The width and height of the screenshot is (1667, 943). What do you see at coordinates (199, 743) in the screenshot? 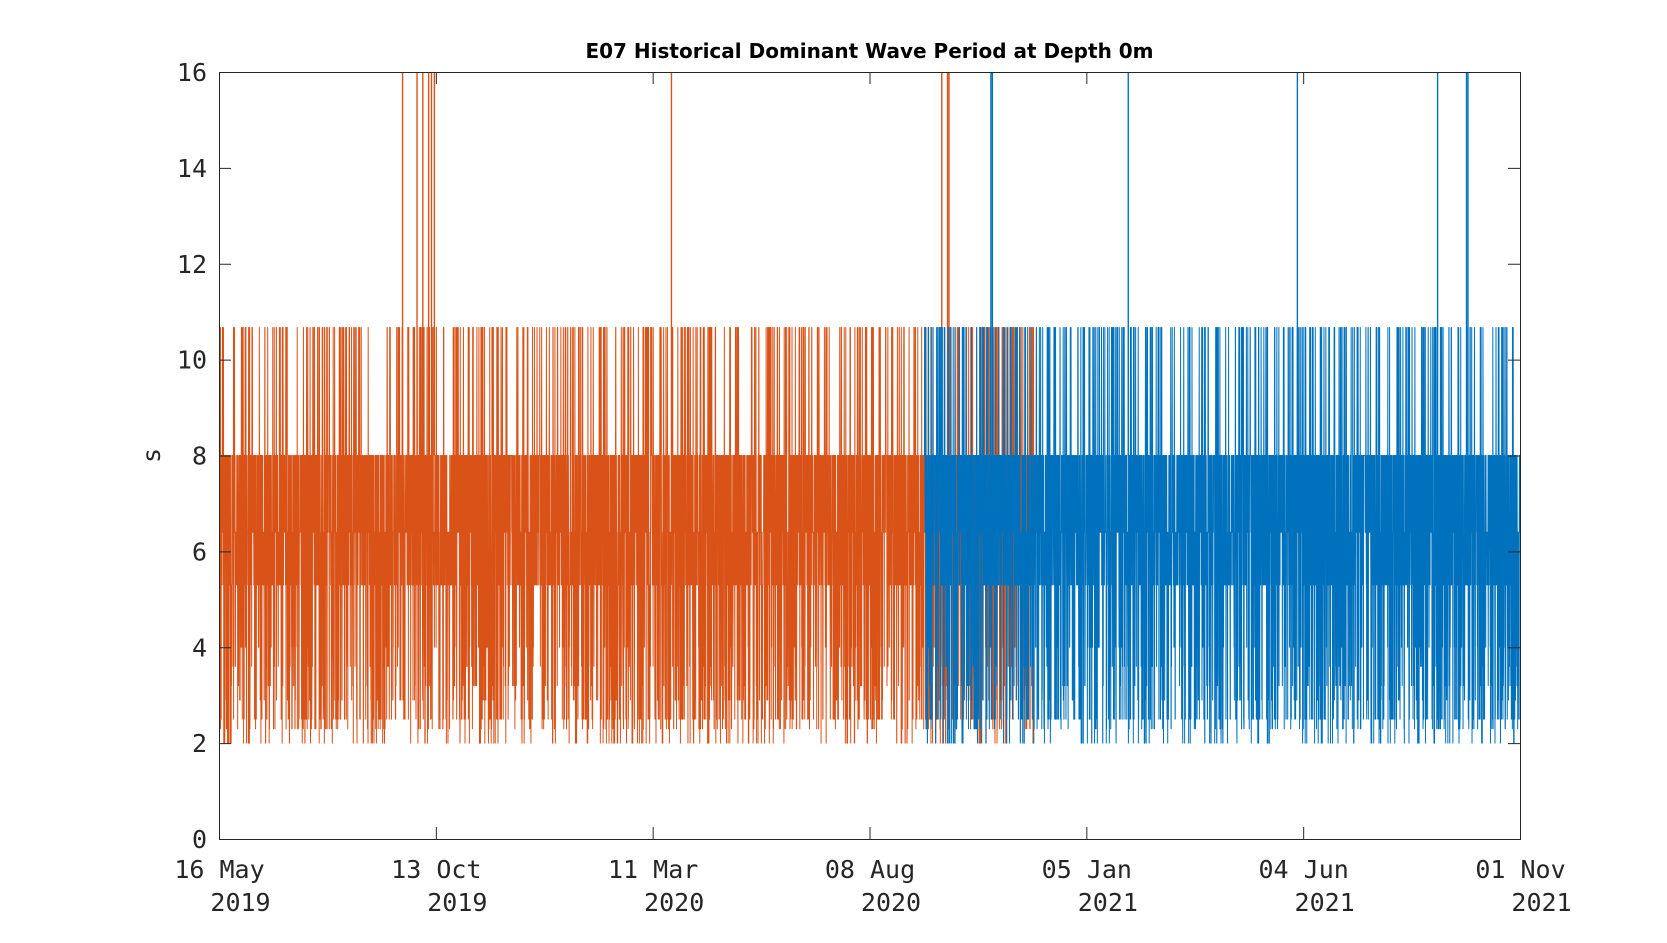
I see `y-tick-label: 2` at bounding box center [199, 743].